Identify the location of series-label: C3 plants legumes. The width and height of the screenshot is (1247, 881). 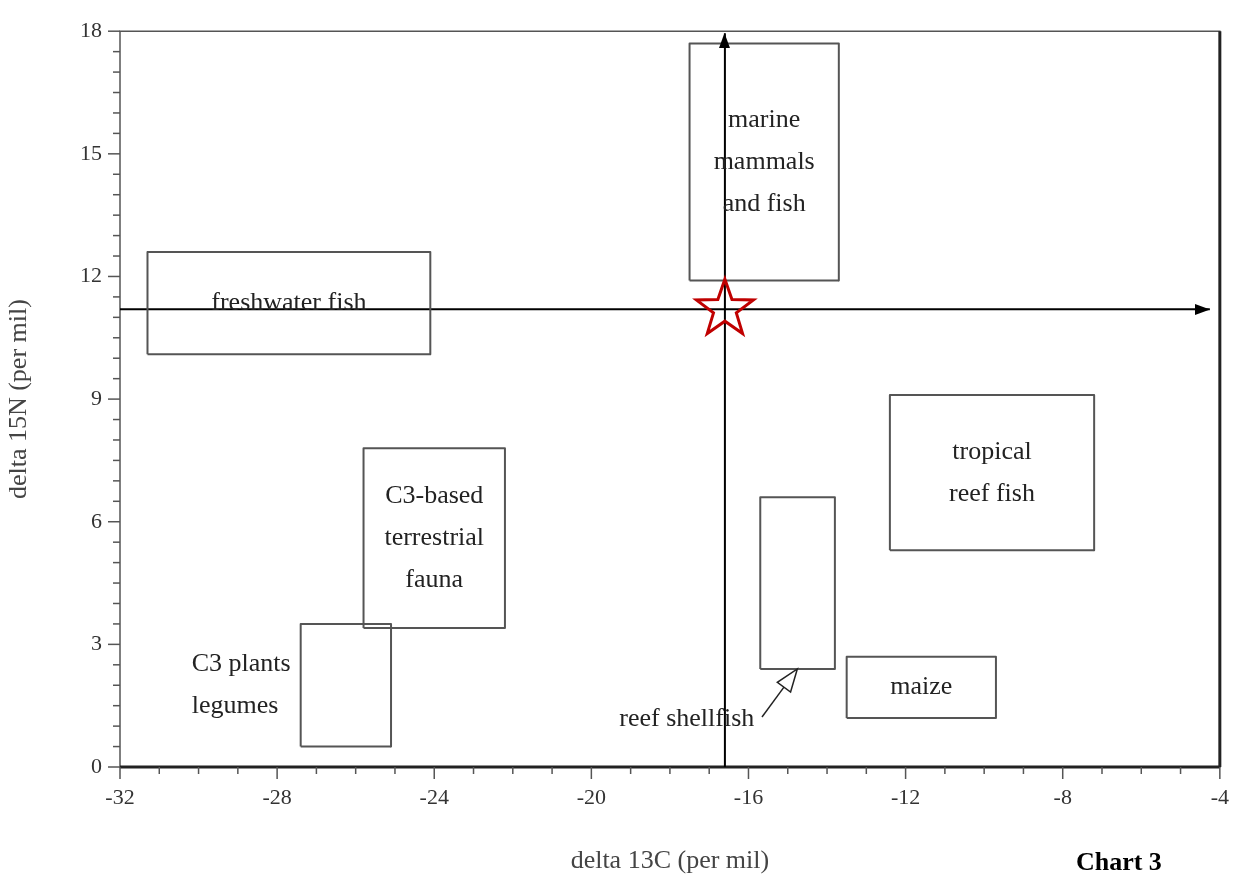
(241, 684).